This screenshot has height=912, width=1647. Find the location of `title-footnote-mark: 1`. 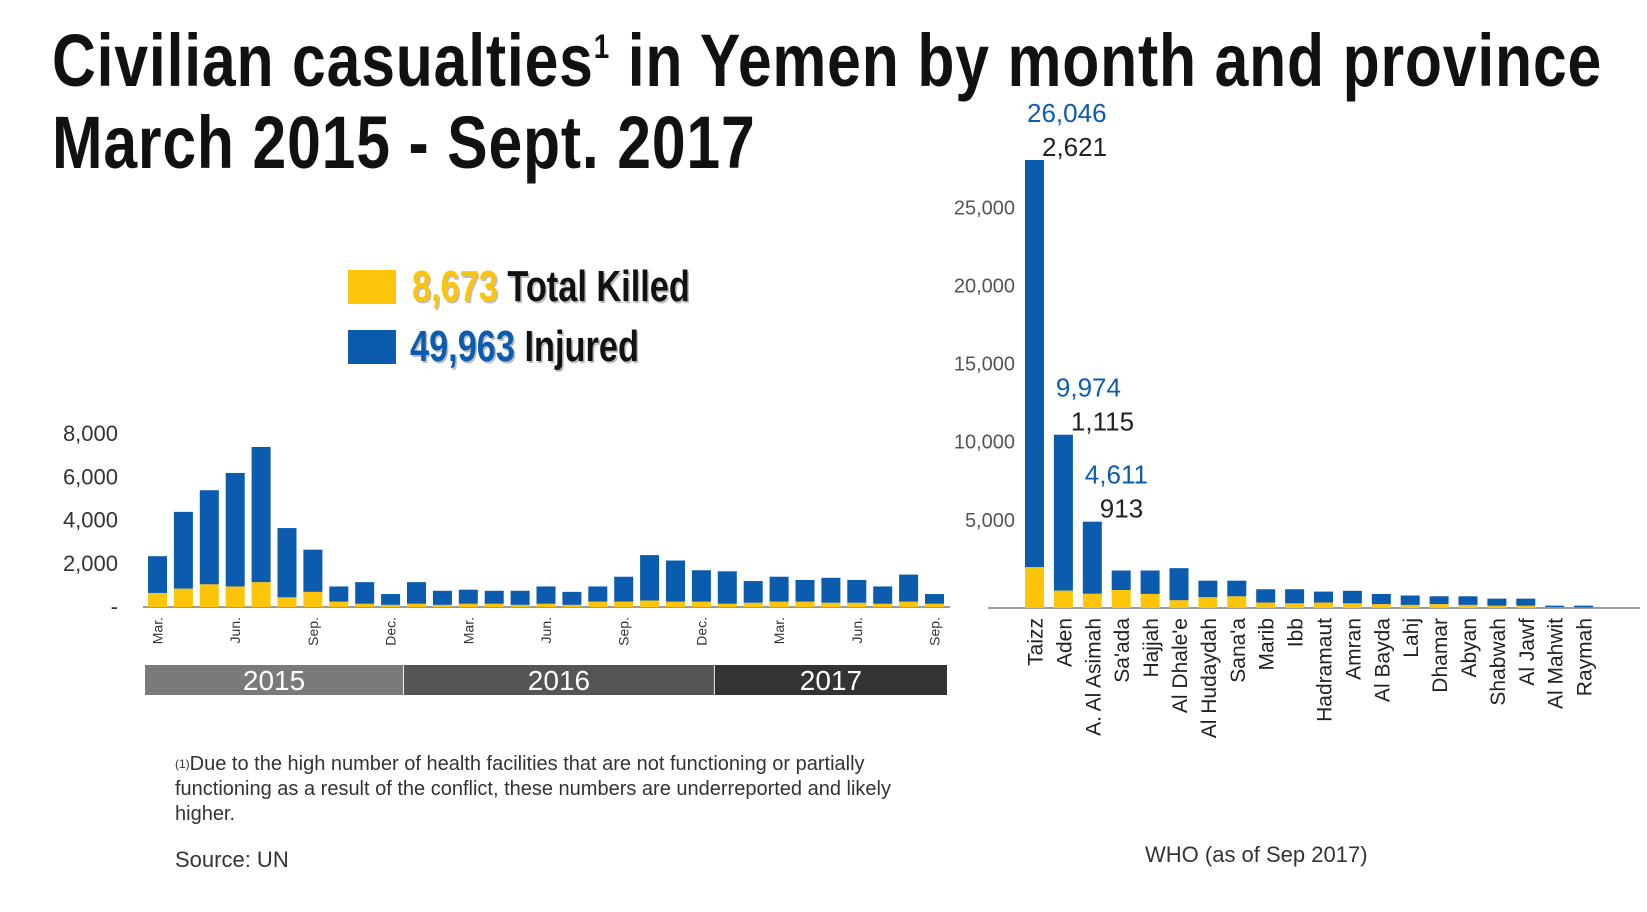

title-footnote-mark: 1 is located at coordinates (602, 47).